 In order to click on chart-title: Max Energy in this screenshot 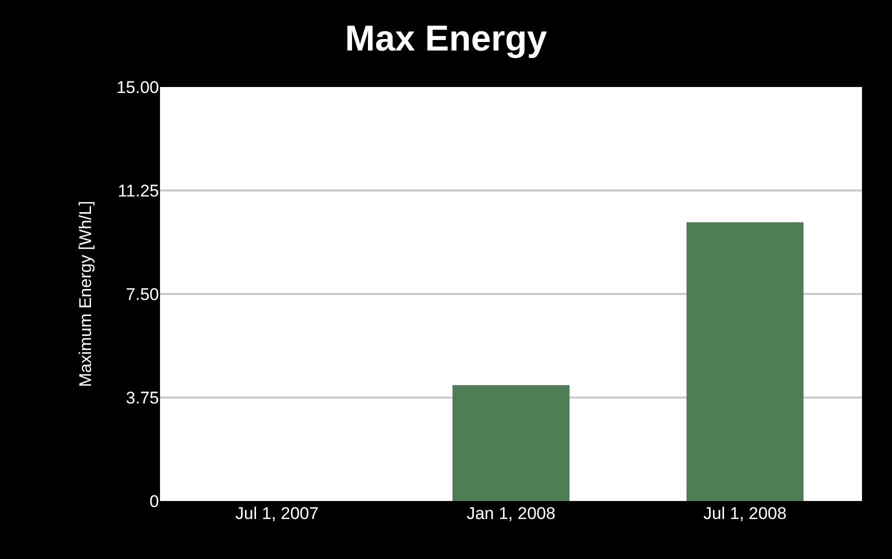, I will do `click(446, 38)`.